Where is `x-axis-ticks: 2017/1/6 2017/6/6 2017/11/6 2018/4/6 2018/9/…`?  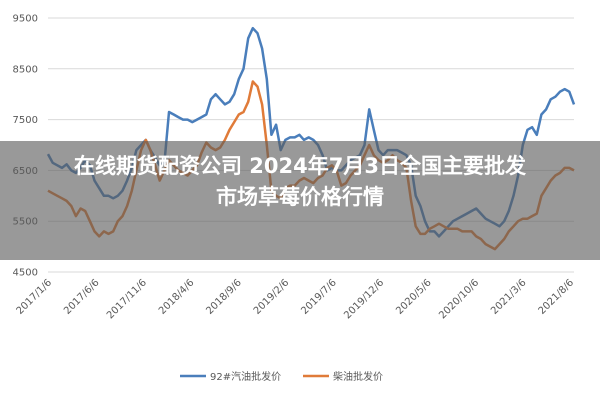
x-axis-ticks: 2017/1/6 2017/6/6 2017/11/6 2018/4/6 2018/9/… is located at coordinates (296, 299).